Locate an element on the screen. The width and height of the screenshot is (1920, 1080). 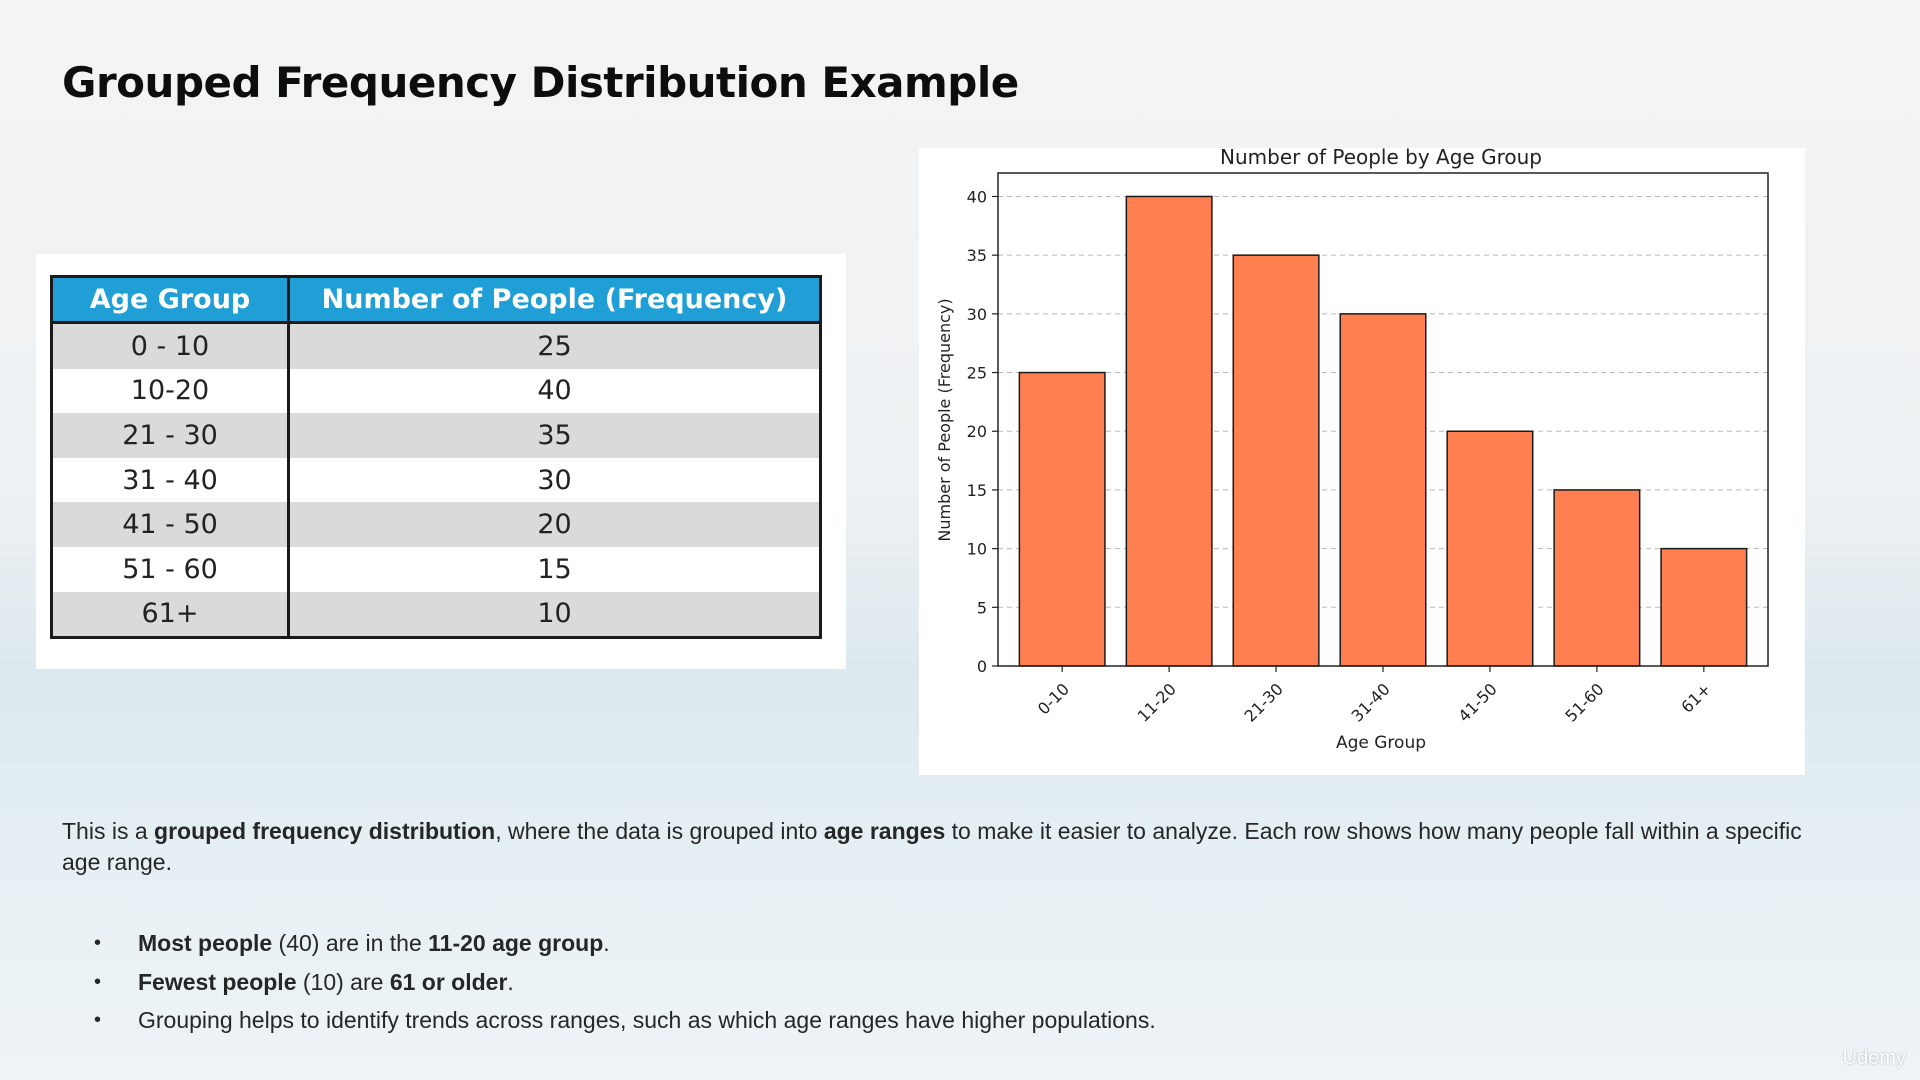
bullet-bold-text: Fewest people is located at coordinates (217, 981).